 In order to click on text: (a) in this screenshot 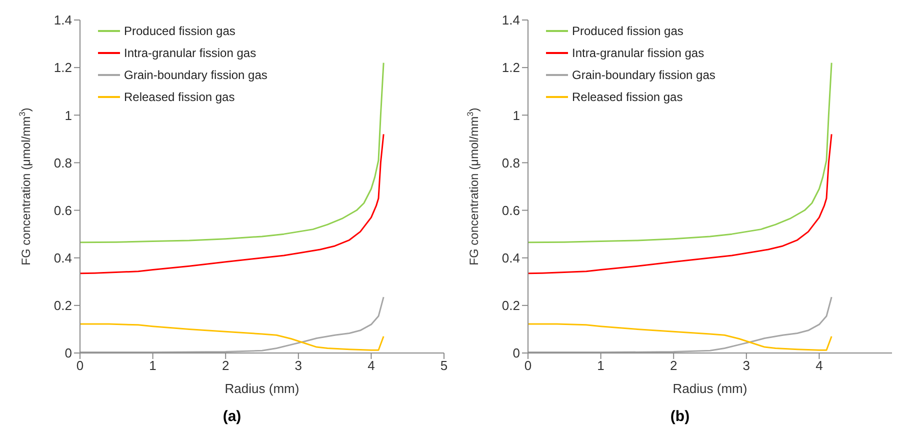, I will do `click(232, 416)`.